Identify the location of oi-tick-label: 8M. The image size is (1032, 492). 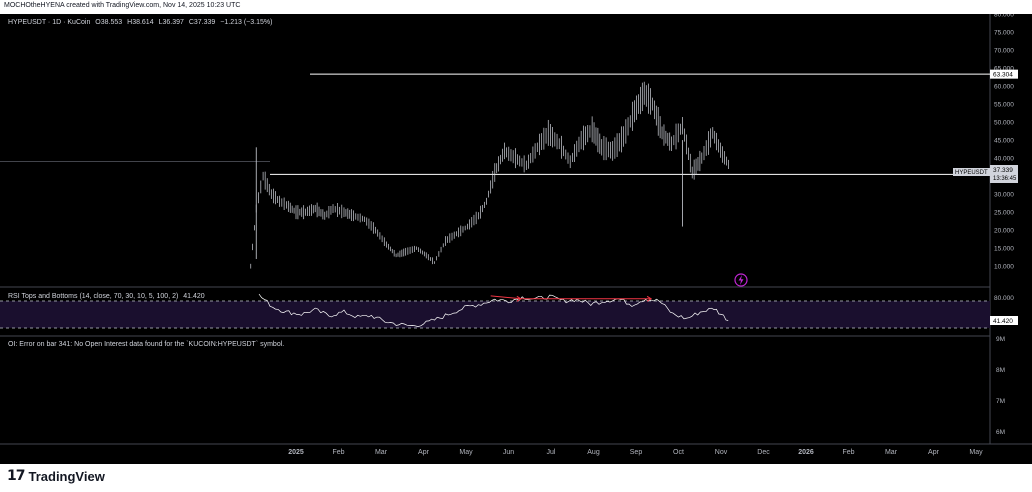
(1000, 370).